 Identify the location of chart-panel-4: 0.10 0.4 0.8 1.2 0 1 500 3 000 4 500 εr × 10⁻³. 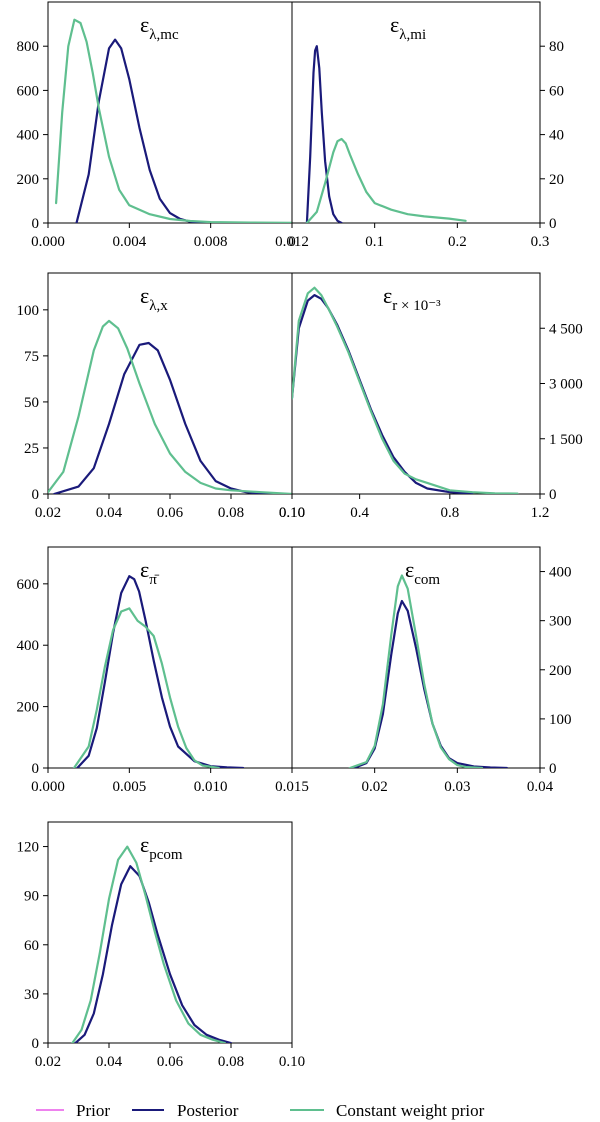
(431, 396).